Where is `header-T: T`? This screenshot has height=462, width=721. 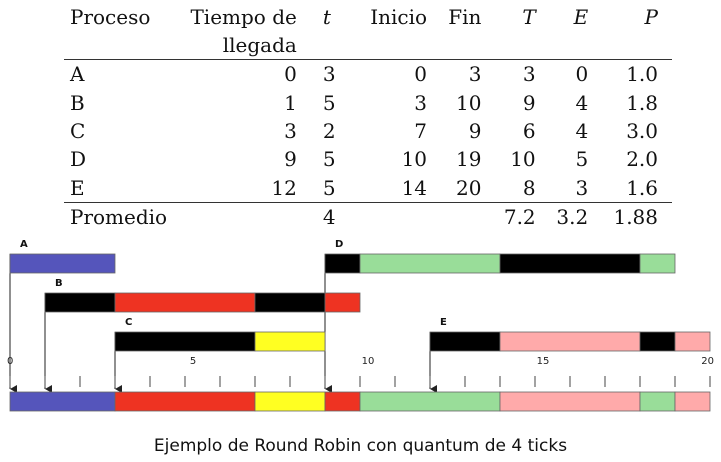
header-T: T is located at coordinates (529, 17).